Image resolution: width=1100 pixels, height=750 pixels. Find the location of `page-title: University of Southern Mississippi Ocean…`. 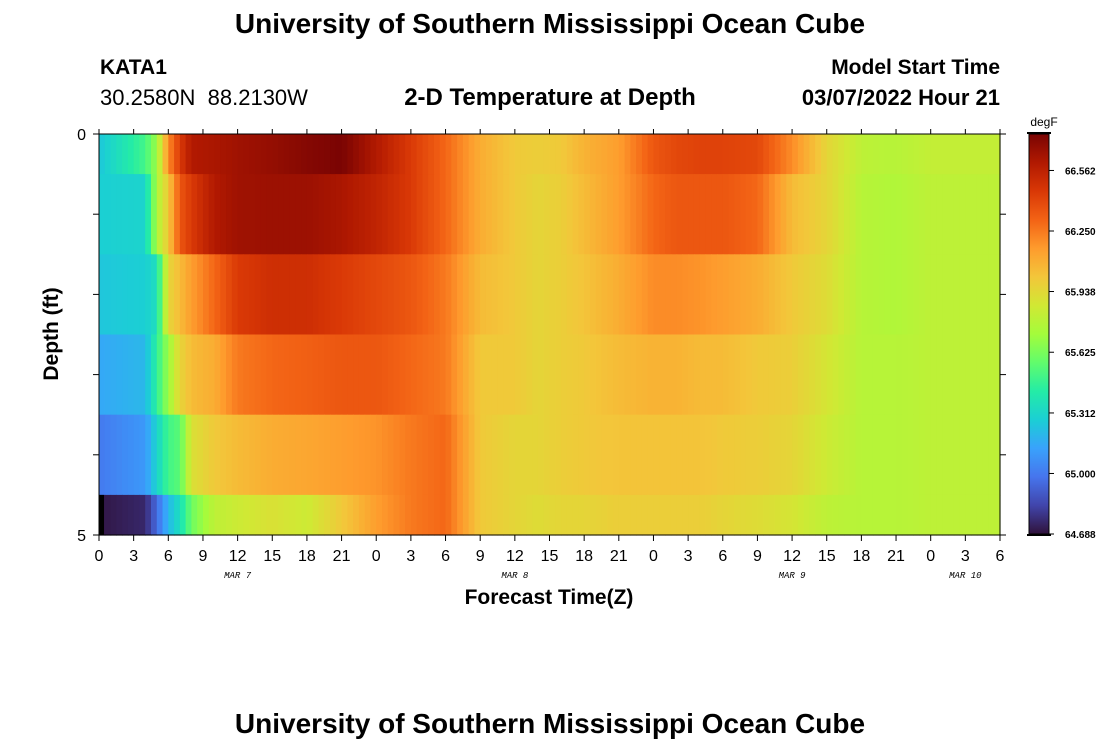

page-title: University of Southern Mississippi Ocean… is located at coordinates (550, 23).